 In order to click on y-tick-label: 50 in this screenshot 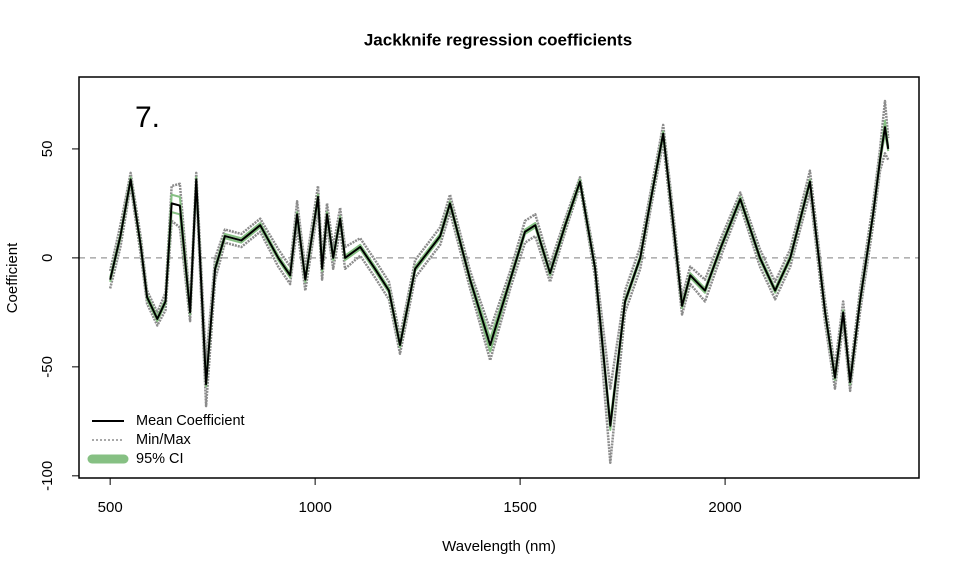, I will do `click(47, 149)`.